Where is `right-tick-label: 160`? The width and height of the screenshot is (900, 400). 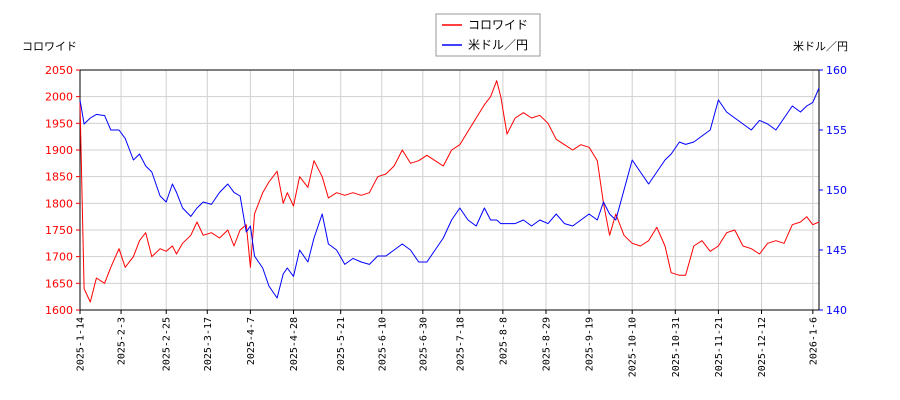
right-tick-label: 160 is located at coordinates (836, 70).